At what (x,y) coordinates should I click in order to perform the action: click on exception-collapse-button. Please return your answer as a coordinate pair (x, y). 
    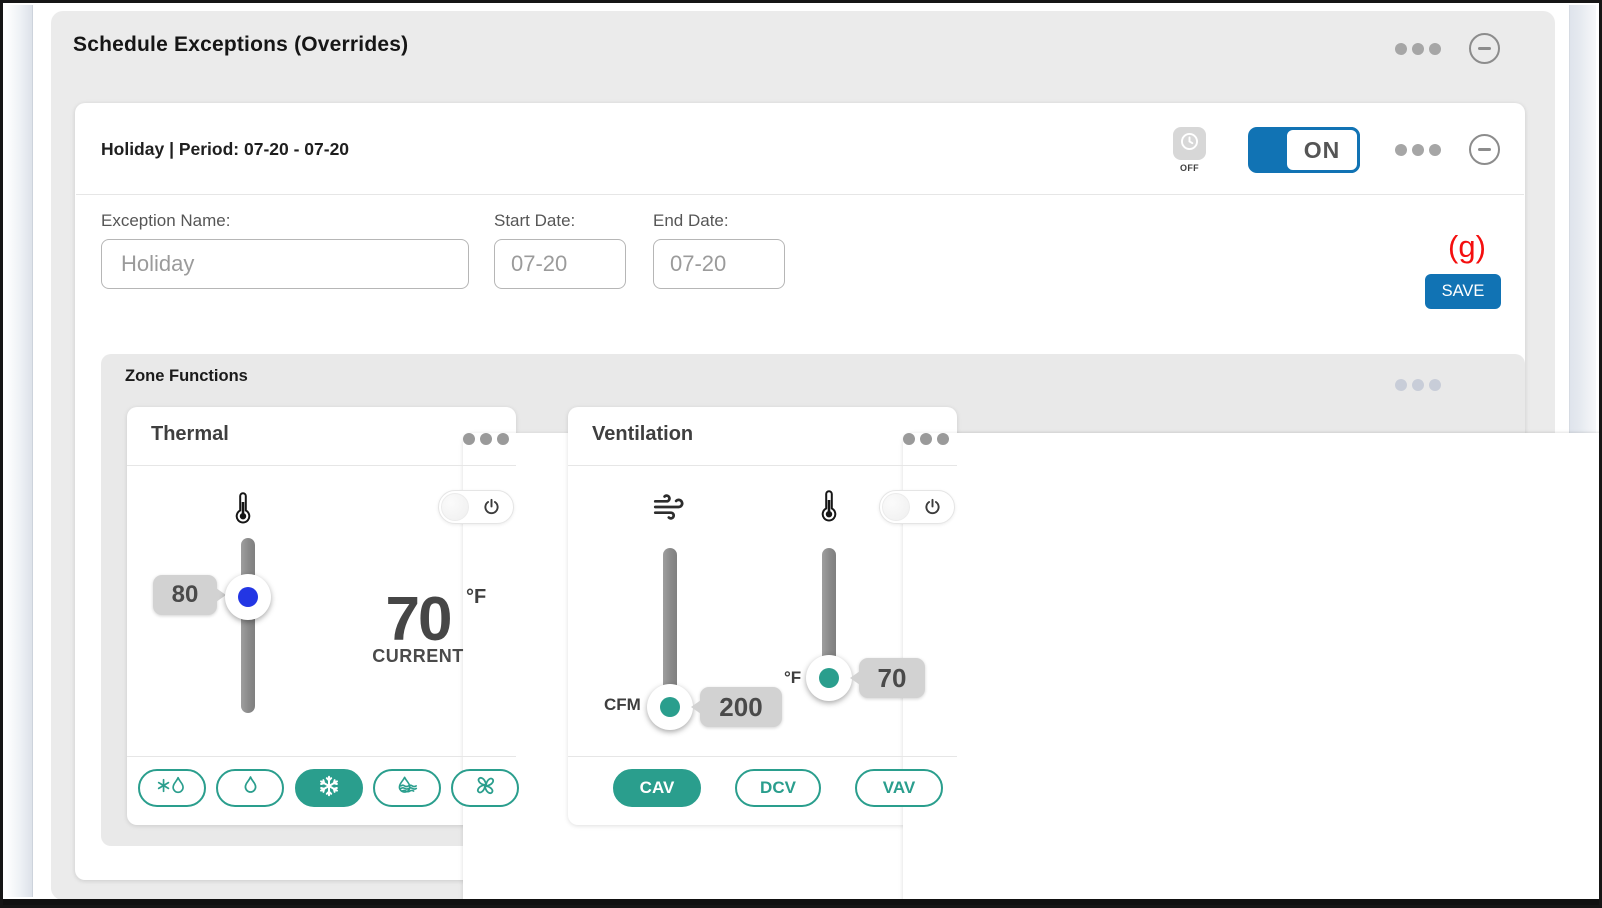
    Looking at the image, I should click on (1484, 149).